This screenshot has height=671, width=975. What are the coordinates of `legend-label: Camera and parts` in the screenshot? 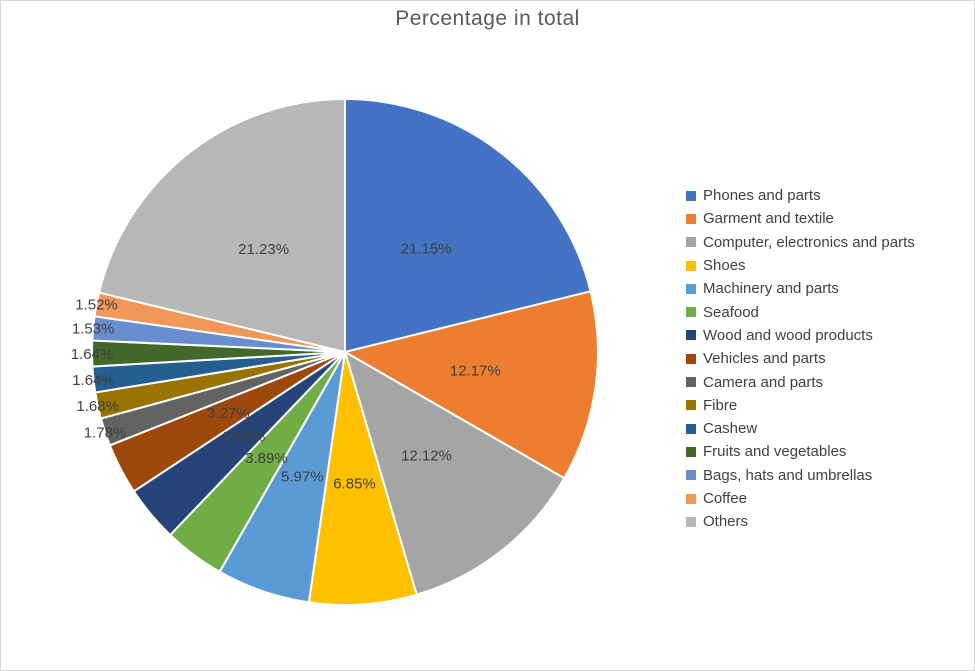 It's located at (763, 382).